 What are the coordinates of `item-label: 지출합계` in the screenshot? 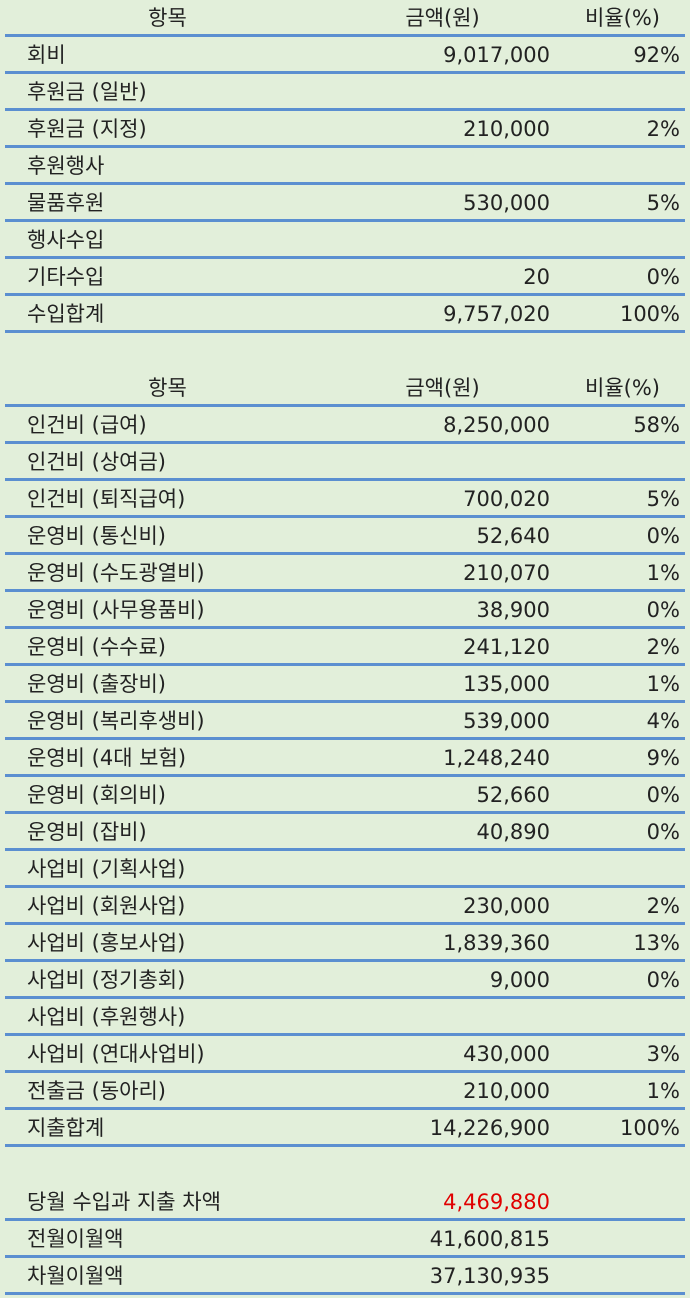 It's located at (66, 1128).